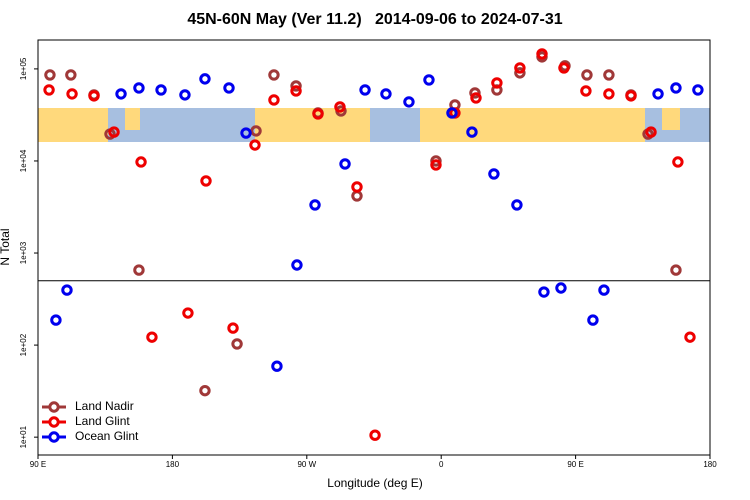  I want to click on legend-item: Land Nadir, so click(88, 406).